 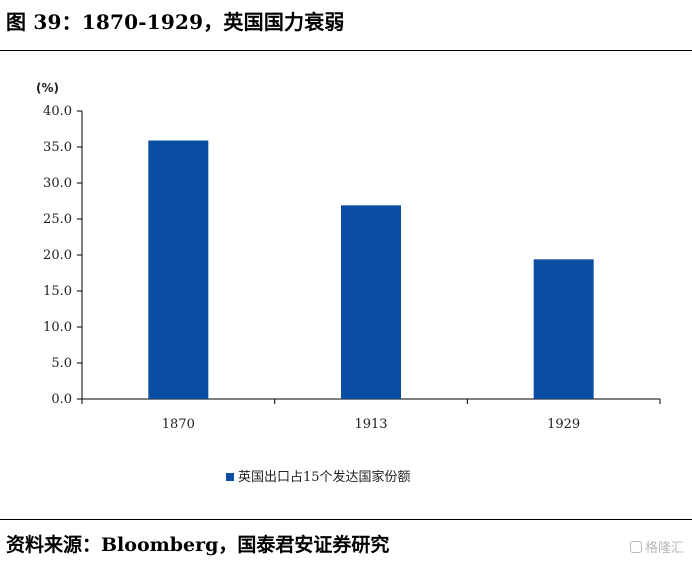 I want to click on y-tick-label: 10.0, so click(x=57, y=327).